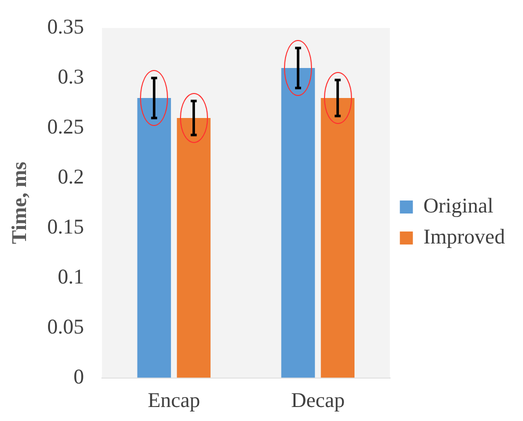 This screenshot has height=421, width=523. I want to click on y-tick-label: 0.35, so click(65, 26).